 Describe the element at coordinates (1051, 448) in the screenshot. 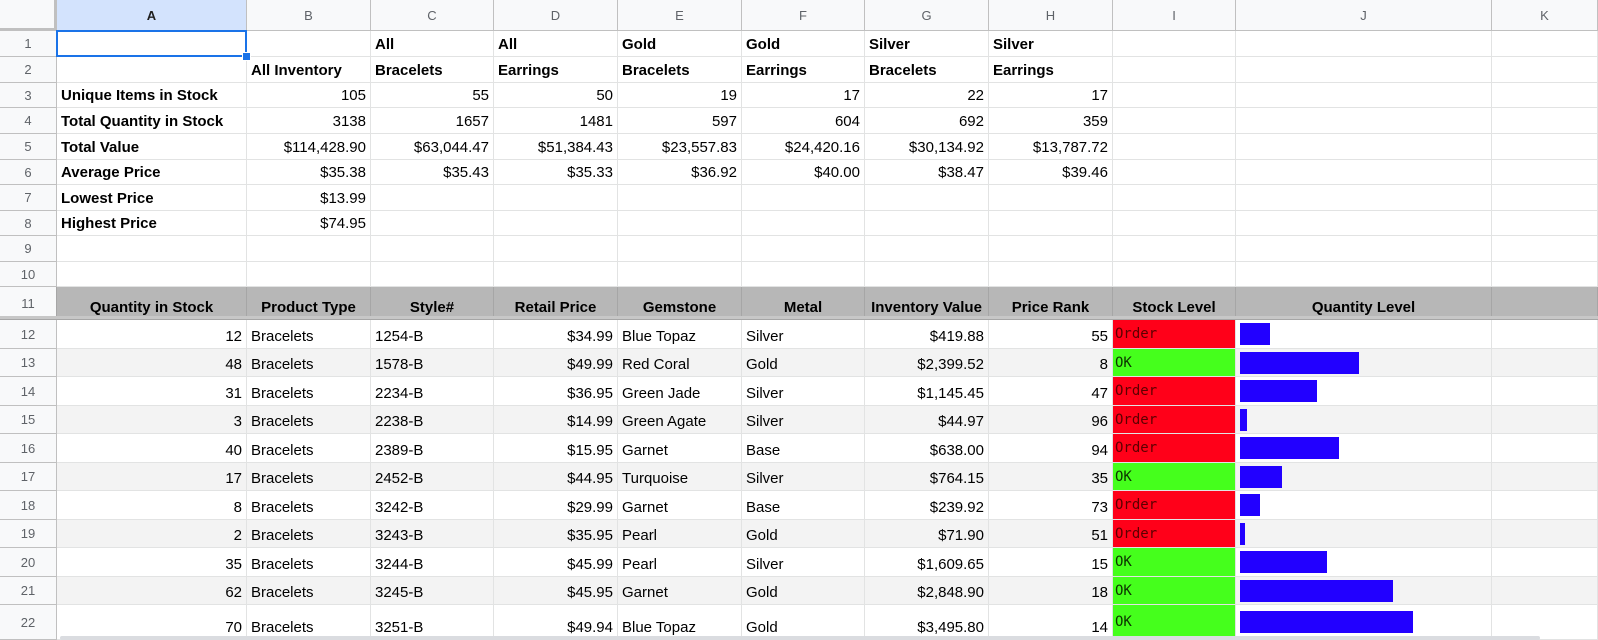

I see `price-rank-cell: 94` at that location.